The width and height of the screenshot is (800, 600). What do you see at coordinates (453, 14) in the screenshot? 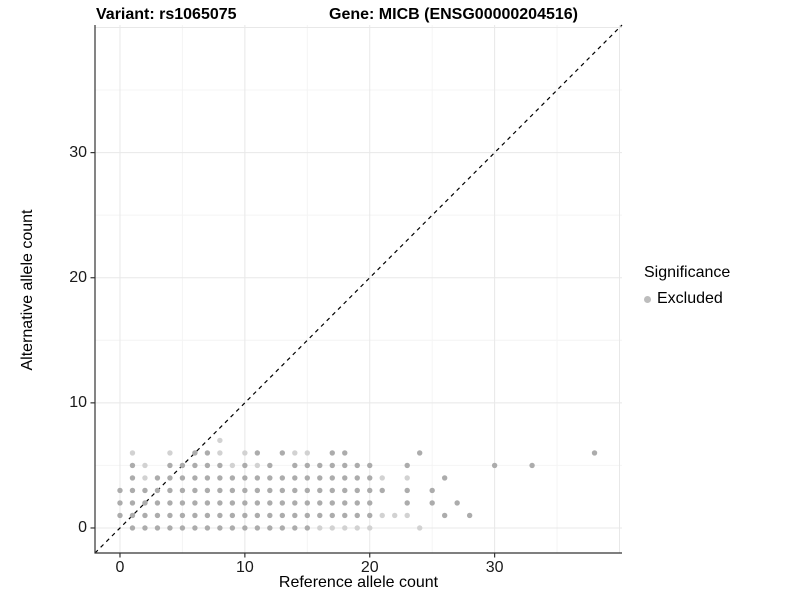
I see `plot-title-gene: Gene: MICB (ENSG00000204516)` at bounding box center [453, 14].